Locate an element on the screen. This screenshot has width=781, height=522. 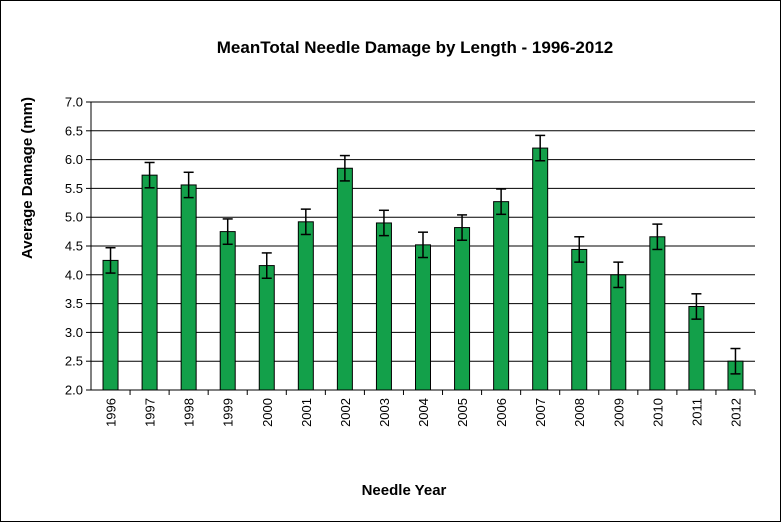
x-tick-label-2009: 2009 is located at coordinates (618, 412).